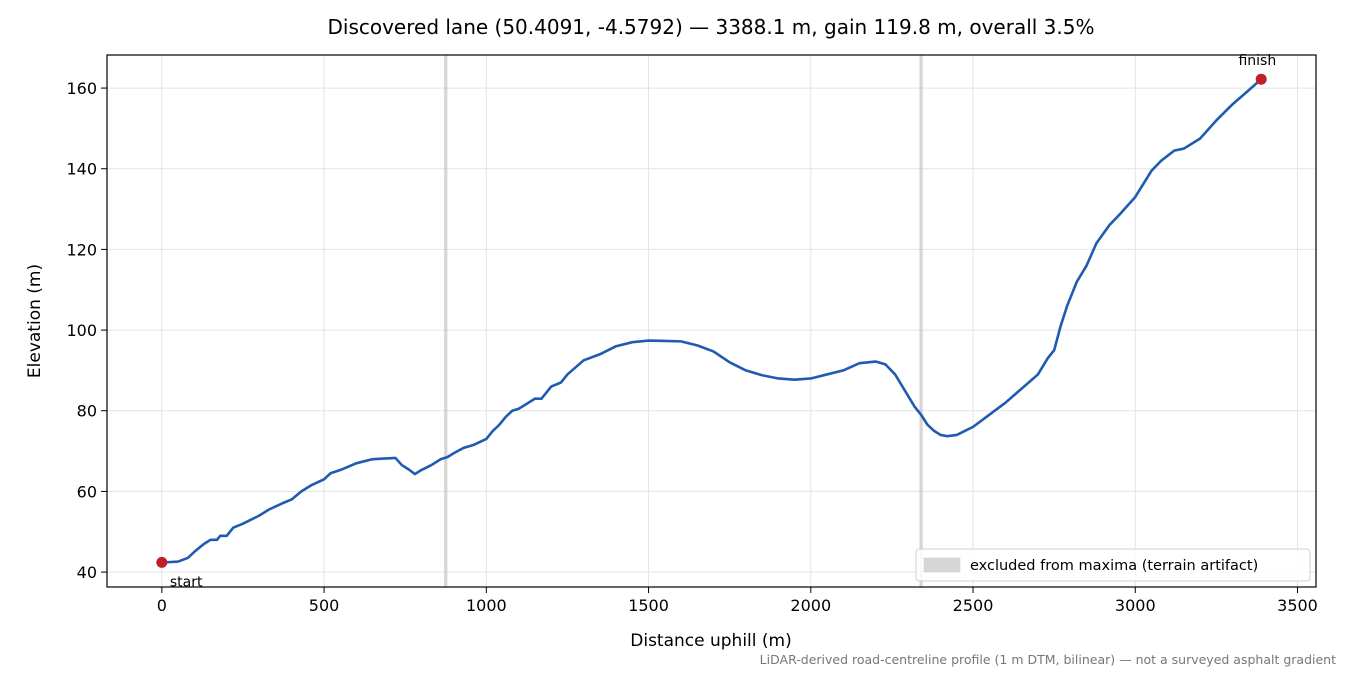  What do you see at coordinates (973, 605) in the screenshot?
I see `x-tick-label: 2500` at bounding box center [973, 605].